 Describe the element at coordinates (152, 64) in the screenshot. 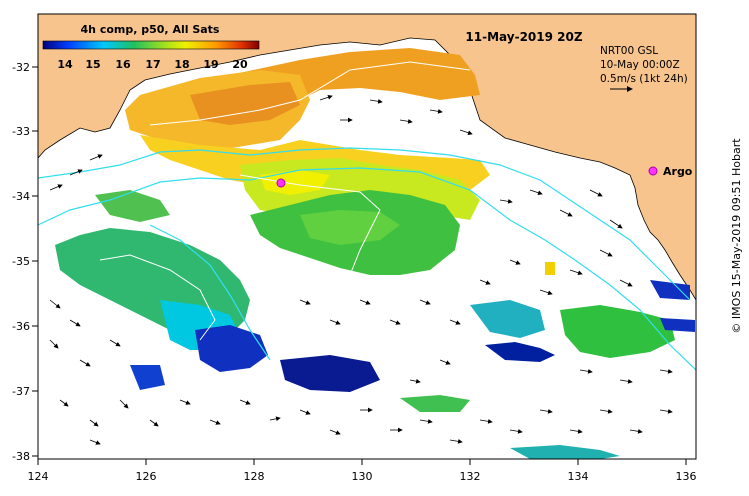

I see `colorbar-tick: 17` at that location.